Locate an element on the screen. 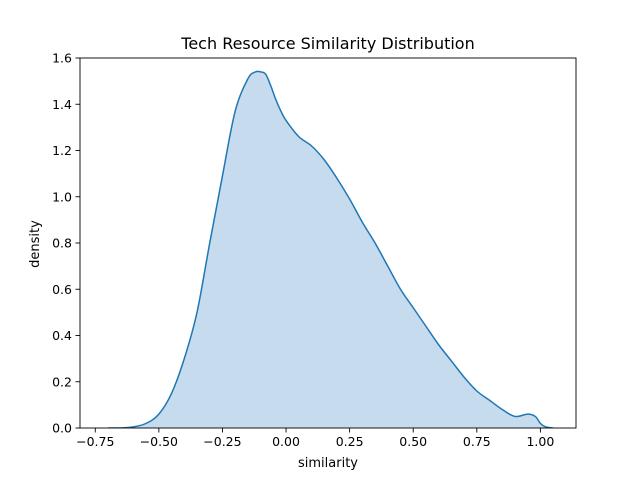 The height and width of the screenshot is (484, 640). y-tick-label: 0.6 is located at coordinates (62, 289).